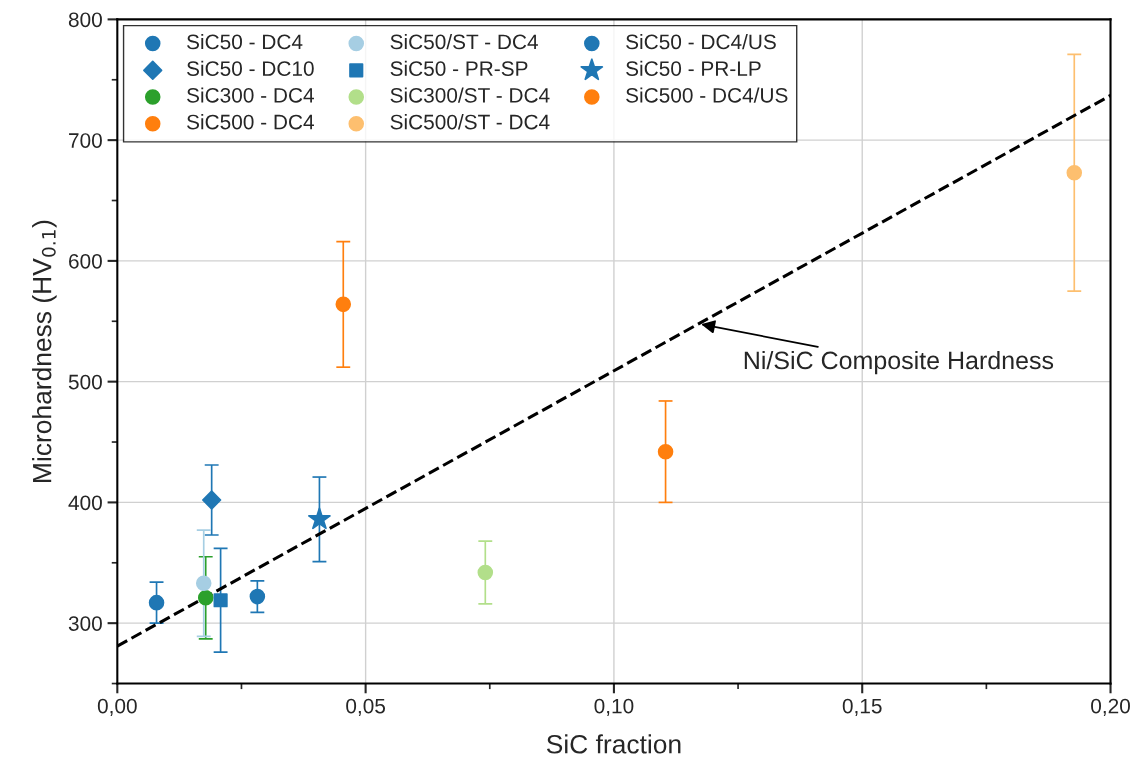 This screenshot has width=1139, height=775. I want to click on y-tick-label: 800, so click(85, 20).